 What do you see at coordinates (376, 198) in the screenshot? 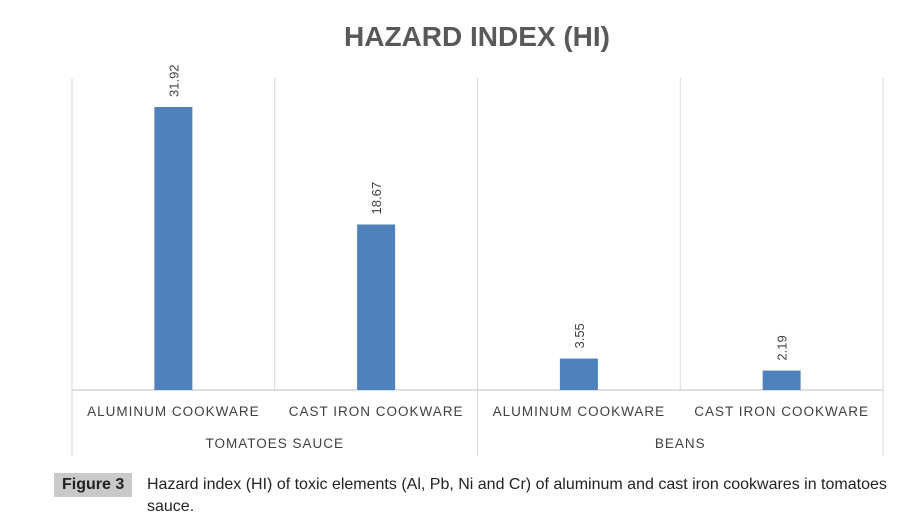
I see `data-label: 18.67` at bounding box center [376, 198].